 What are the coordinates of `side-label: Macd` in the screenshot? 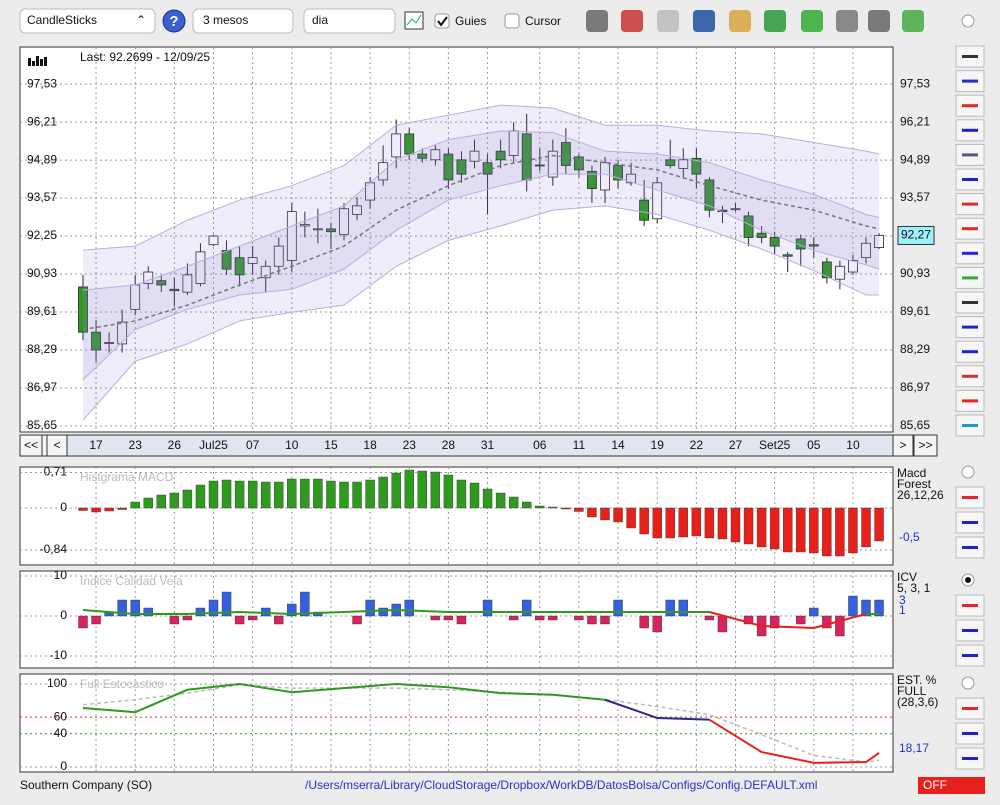 It's located at (911, 473).